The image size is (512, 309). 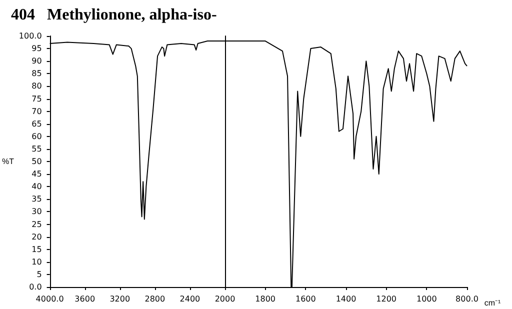 I want to click on y-tick-label: 90, so click(x=37, y=61).